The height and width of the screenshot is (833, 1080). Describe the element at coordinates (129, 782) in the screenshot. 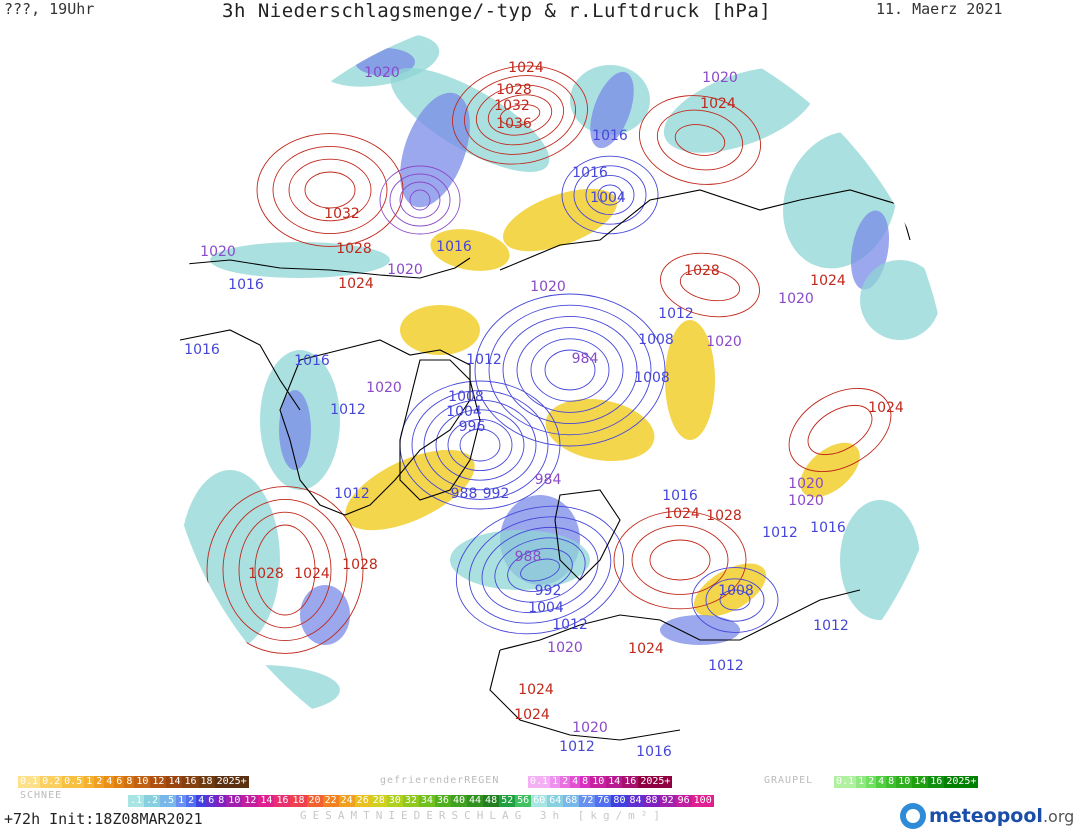

I see `legend-swatch: 8` at that location.